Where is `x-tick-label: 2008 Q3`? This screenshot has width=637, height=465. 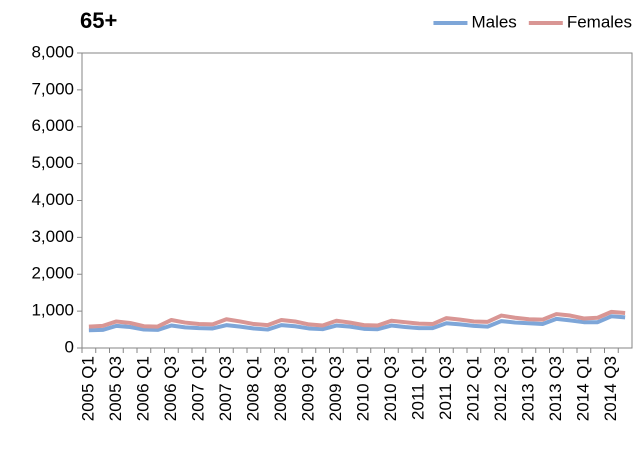
x-tick-label: 2008 Q3 is located at coordinates (280, 388).